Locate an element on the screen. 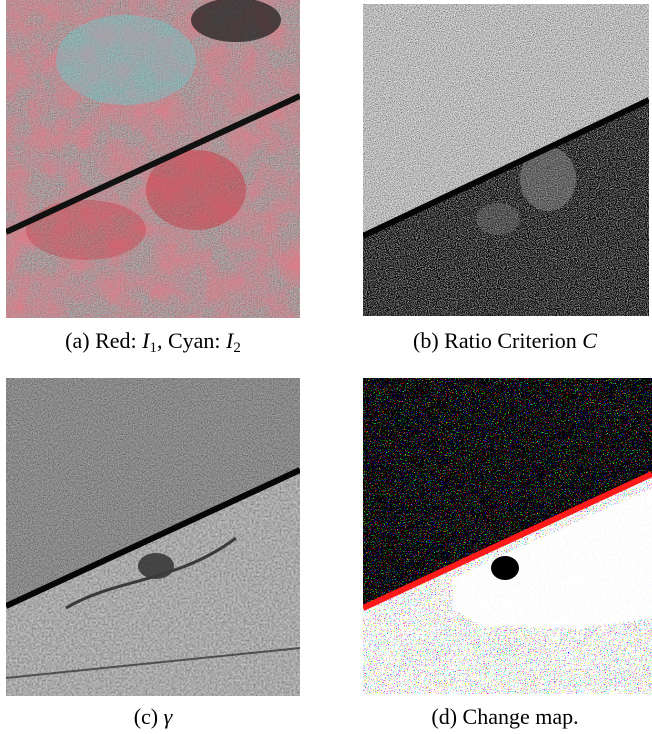 This screenshot has width=652, height=734. caption-d-text: (d) Change map. is located at coordinates (505, 716).